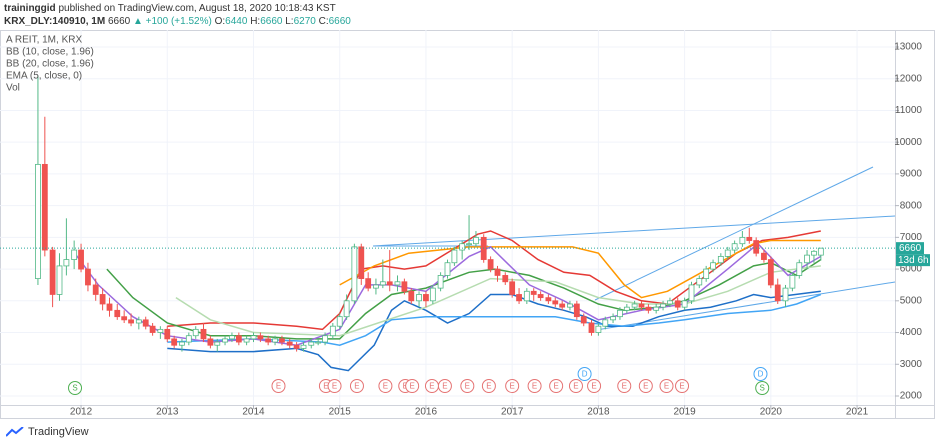 The image size is (936, 444). I want to click on y-tick-label: 3000, so click(911, 364).